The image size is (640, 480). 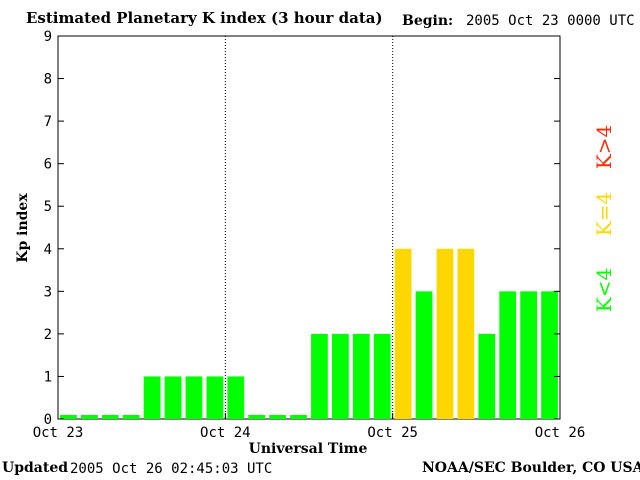 I want to click on y-tick-label: 5, so click(x=48, y=207).